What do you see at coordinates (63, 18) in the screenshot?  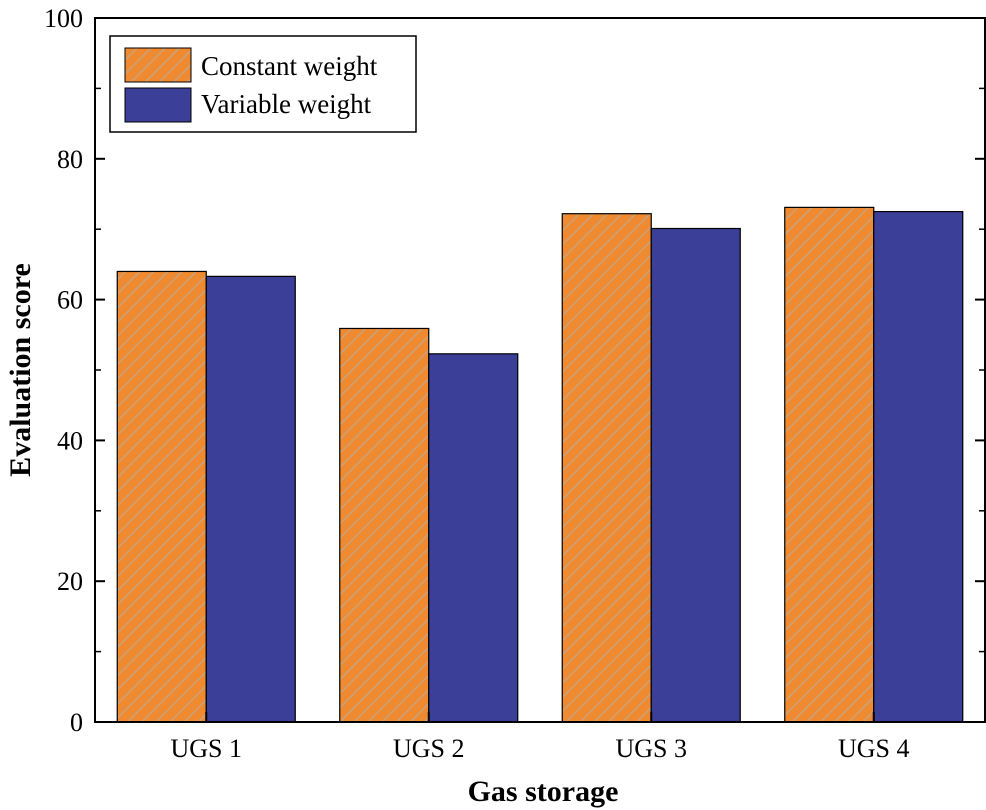 I see `y-tick-label: 100` at bounding box center [63, 18].